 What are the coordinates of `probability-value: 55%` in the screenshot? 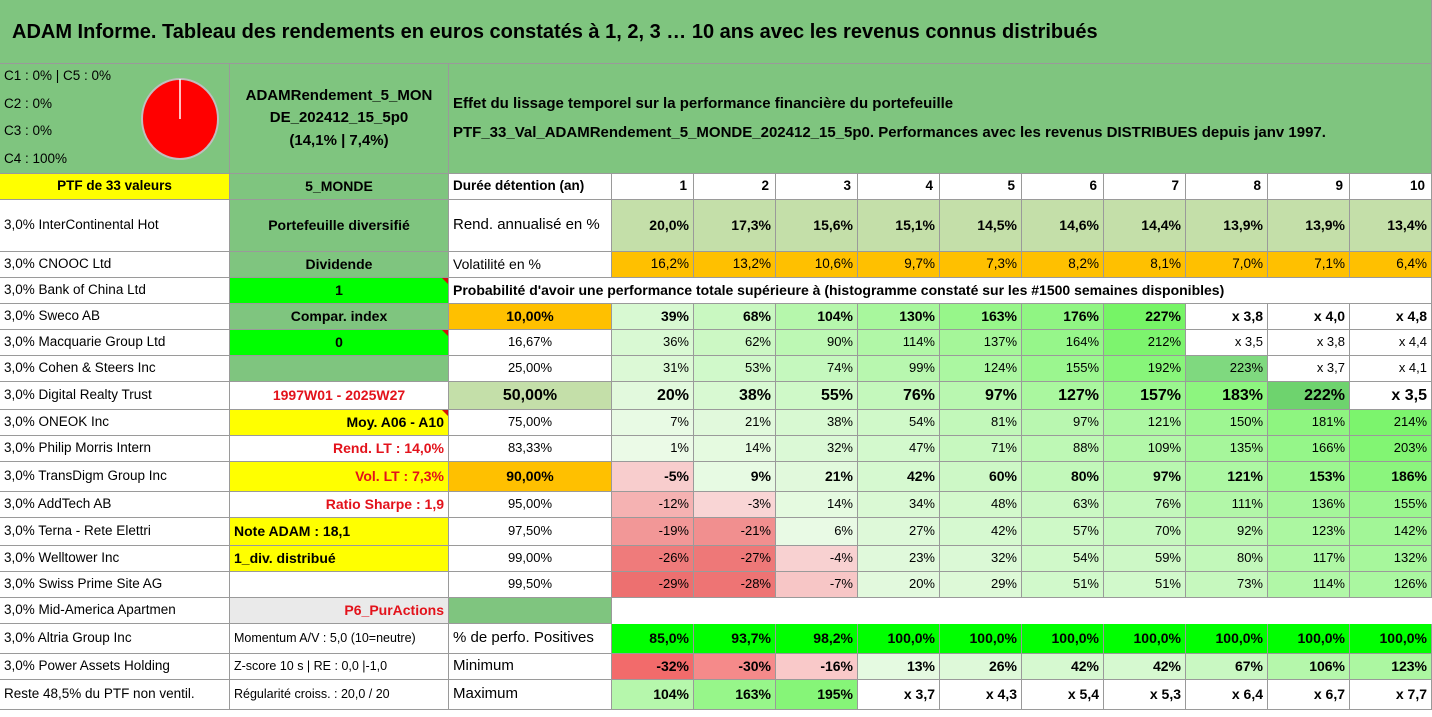 It's located at (817, 396).